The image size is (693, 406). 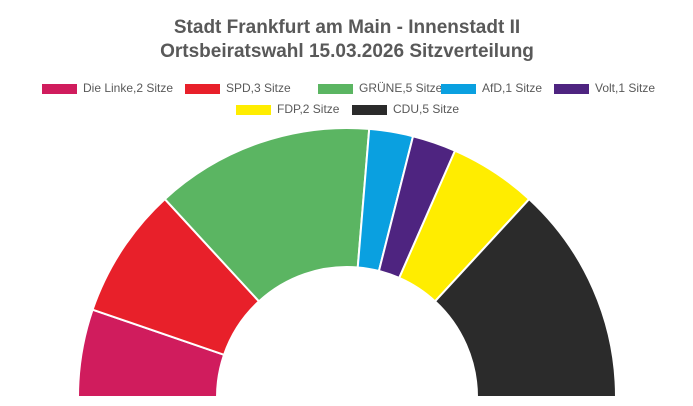 What do you see at coordinates (347, 27) in the screenshot?
I see `chart-title: Stadt Frankfurt am Main - Innenstadt II` at bounding box center [347, 27].